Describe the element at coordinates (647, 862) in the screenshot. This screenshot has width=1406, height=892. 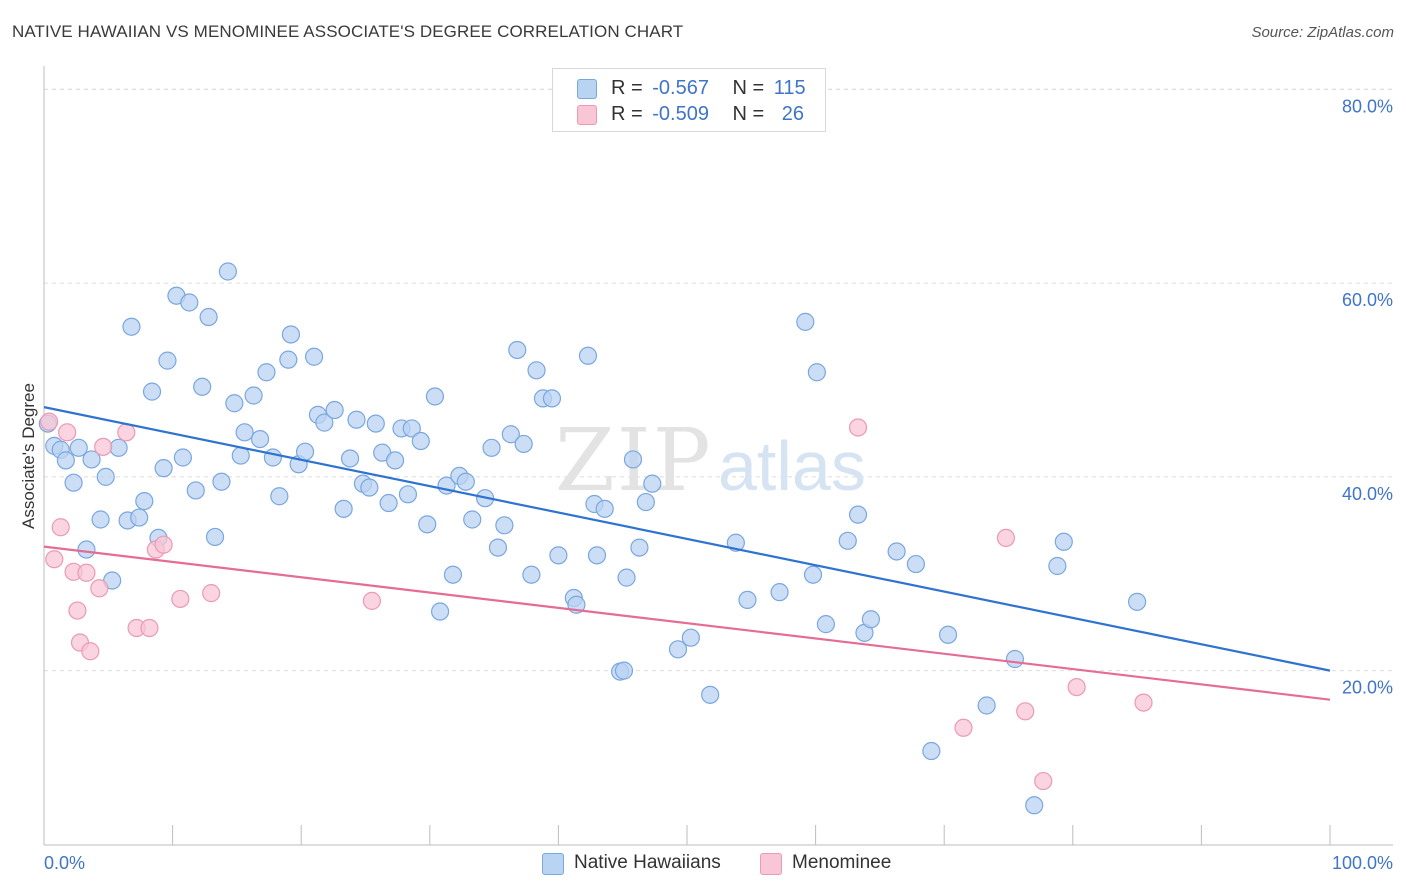
I see `bottom-legend-label-1: Native Hawaiians` at that location.